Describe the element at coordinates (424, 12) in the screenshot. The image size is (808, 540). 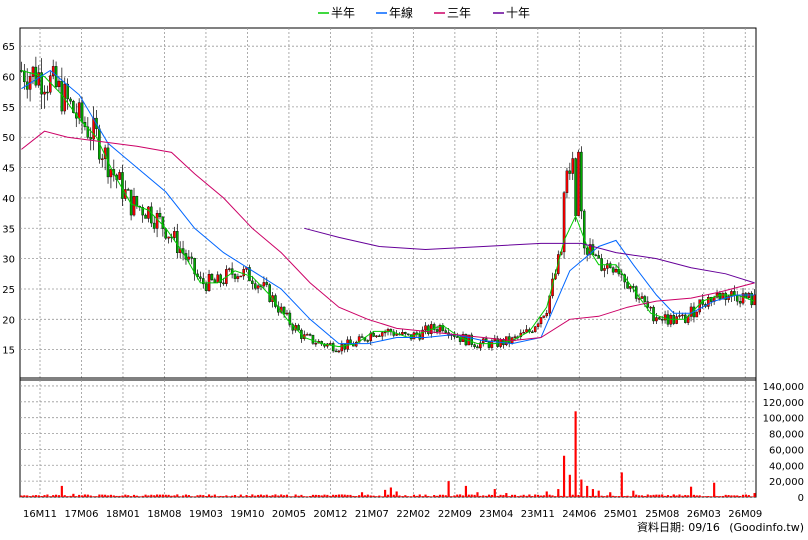
I see `chart-legend: 半年 年線 三年 十年` at that location.